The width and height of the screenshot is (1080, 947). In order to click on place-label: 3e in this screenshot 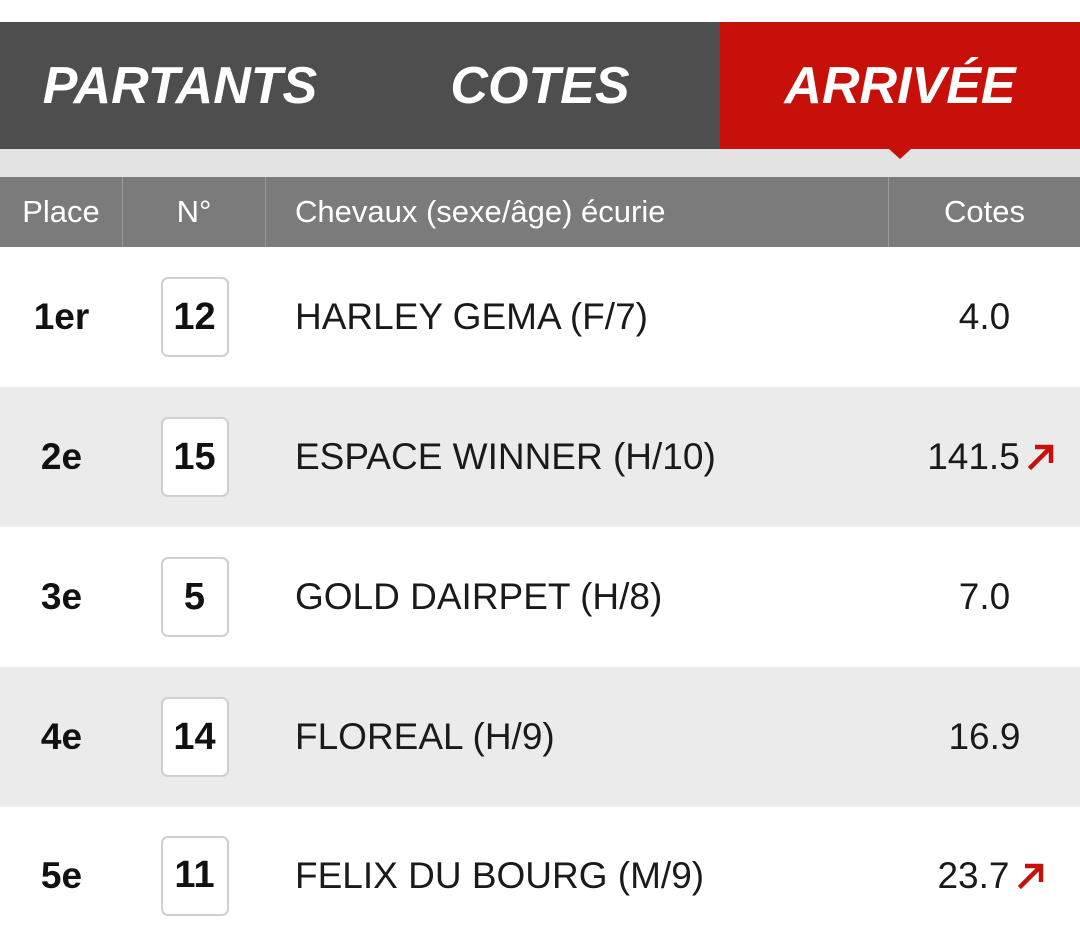, I will do `click(61, 596)`.